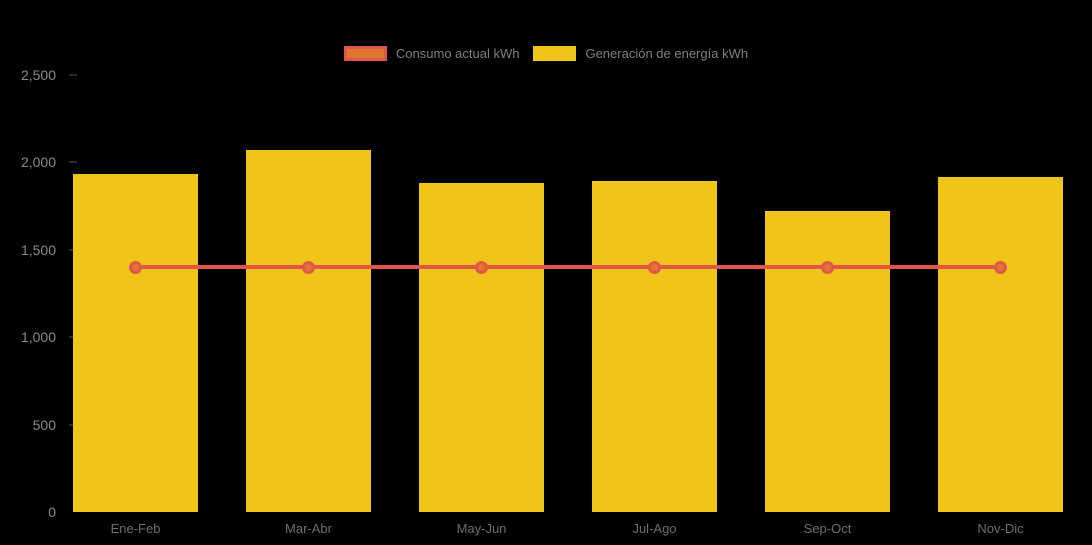 This screenshot has height=545, width=1092. What do you see at coordinates (555, 53) in the screenshot?
I see `legend-swatch-generacion` at bounding box center [555, 53].